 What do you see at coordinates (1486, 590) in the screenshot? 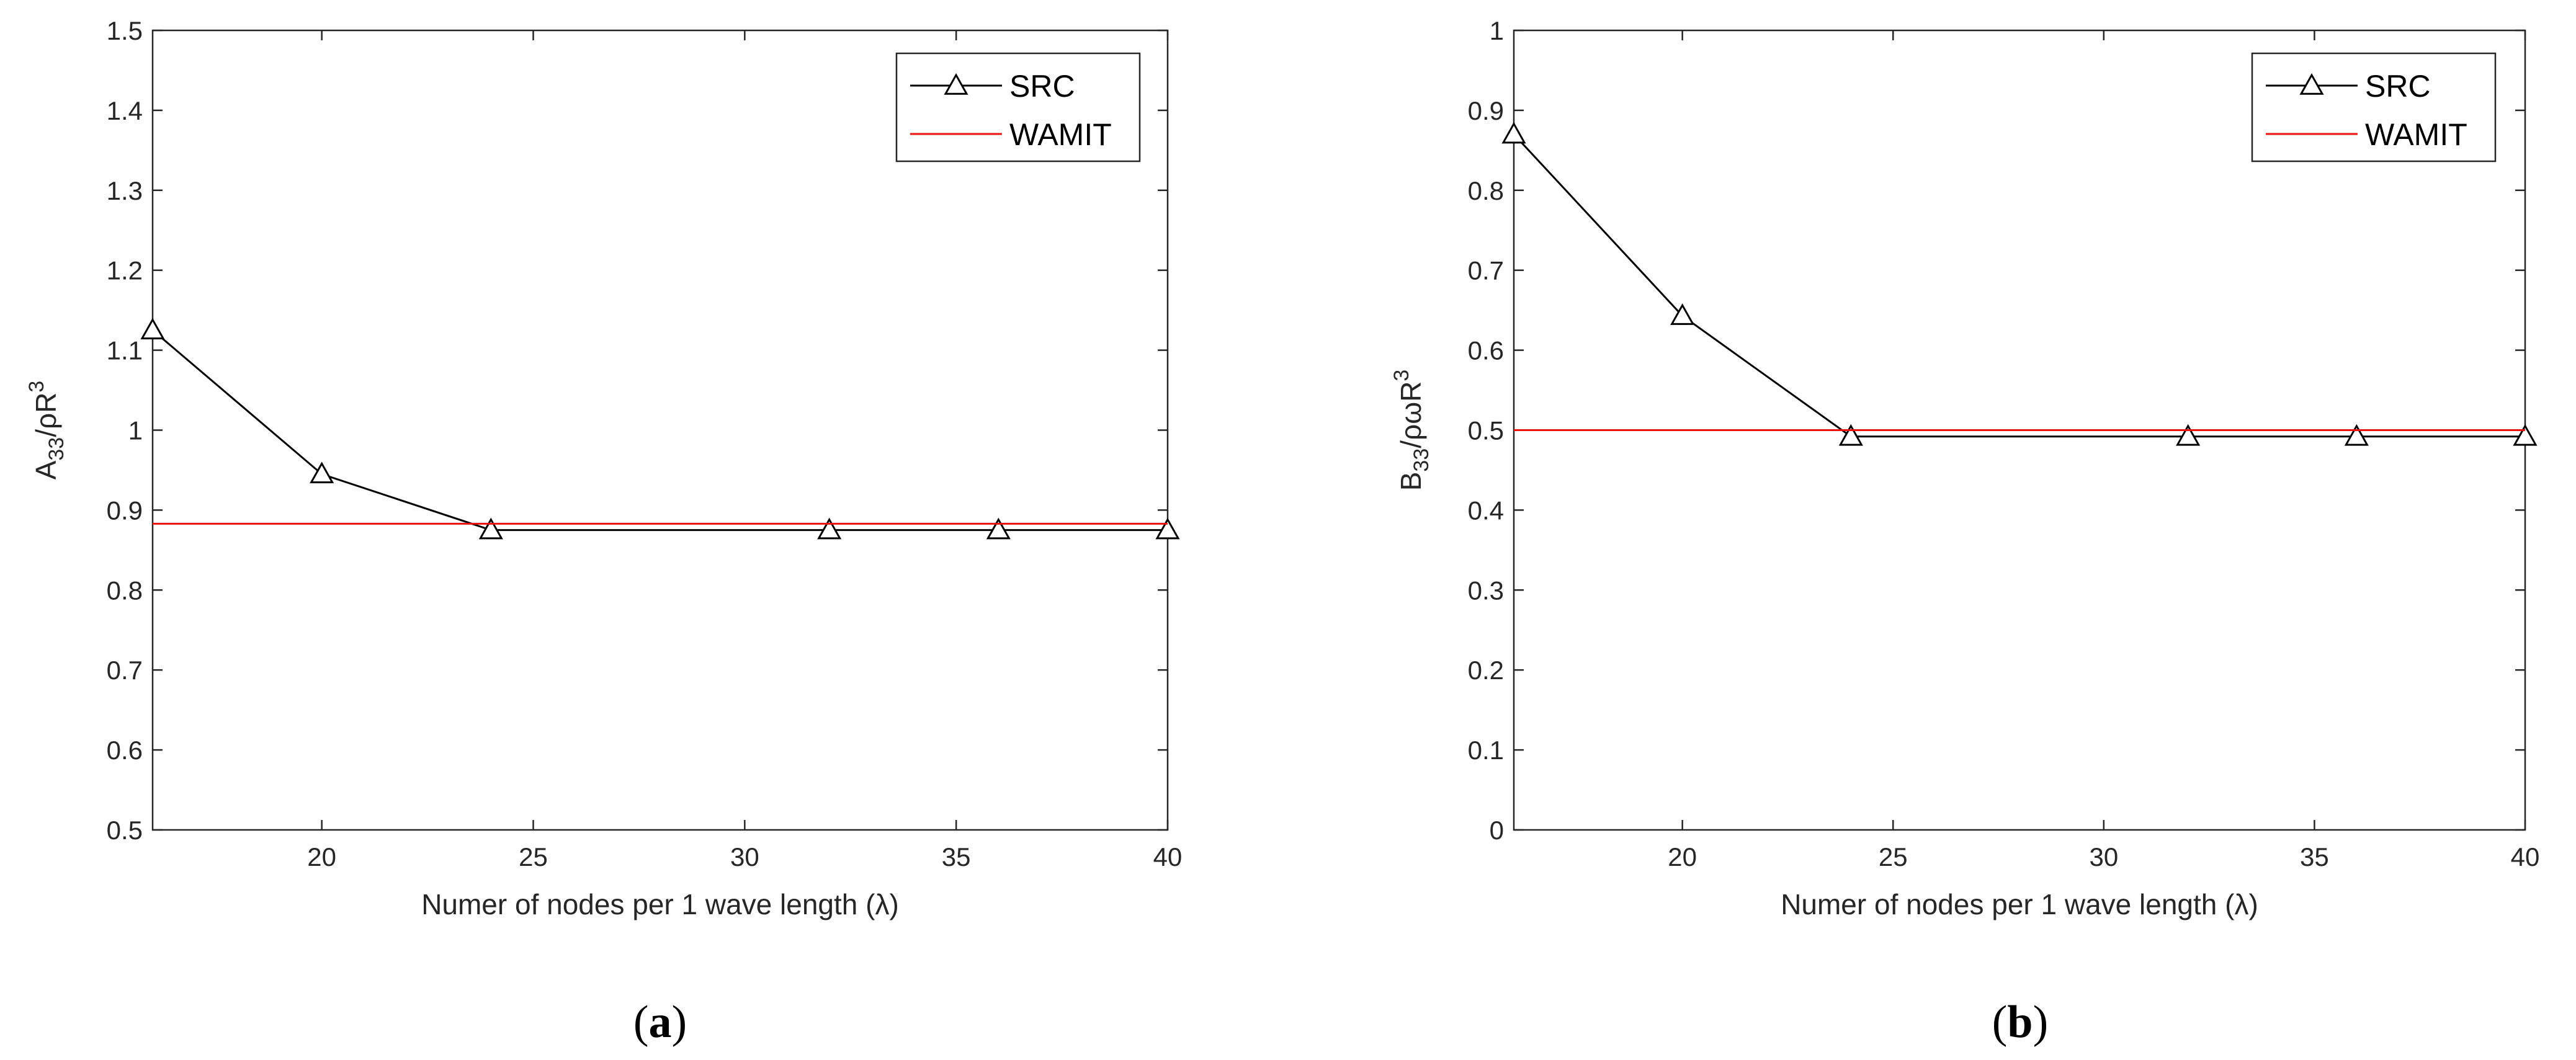
I see `y-tick-label: 0.3` at bounding box center [1486, 590].